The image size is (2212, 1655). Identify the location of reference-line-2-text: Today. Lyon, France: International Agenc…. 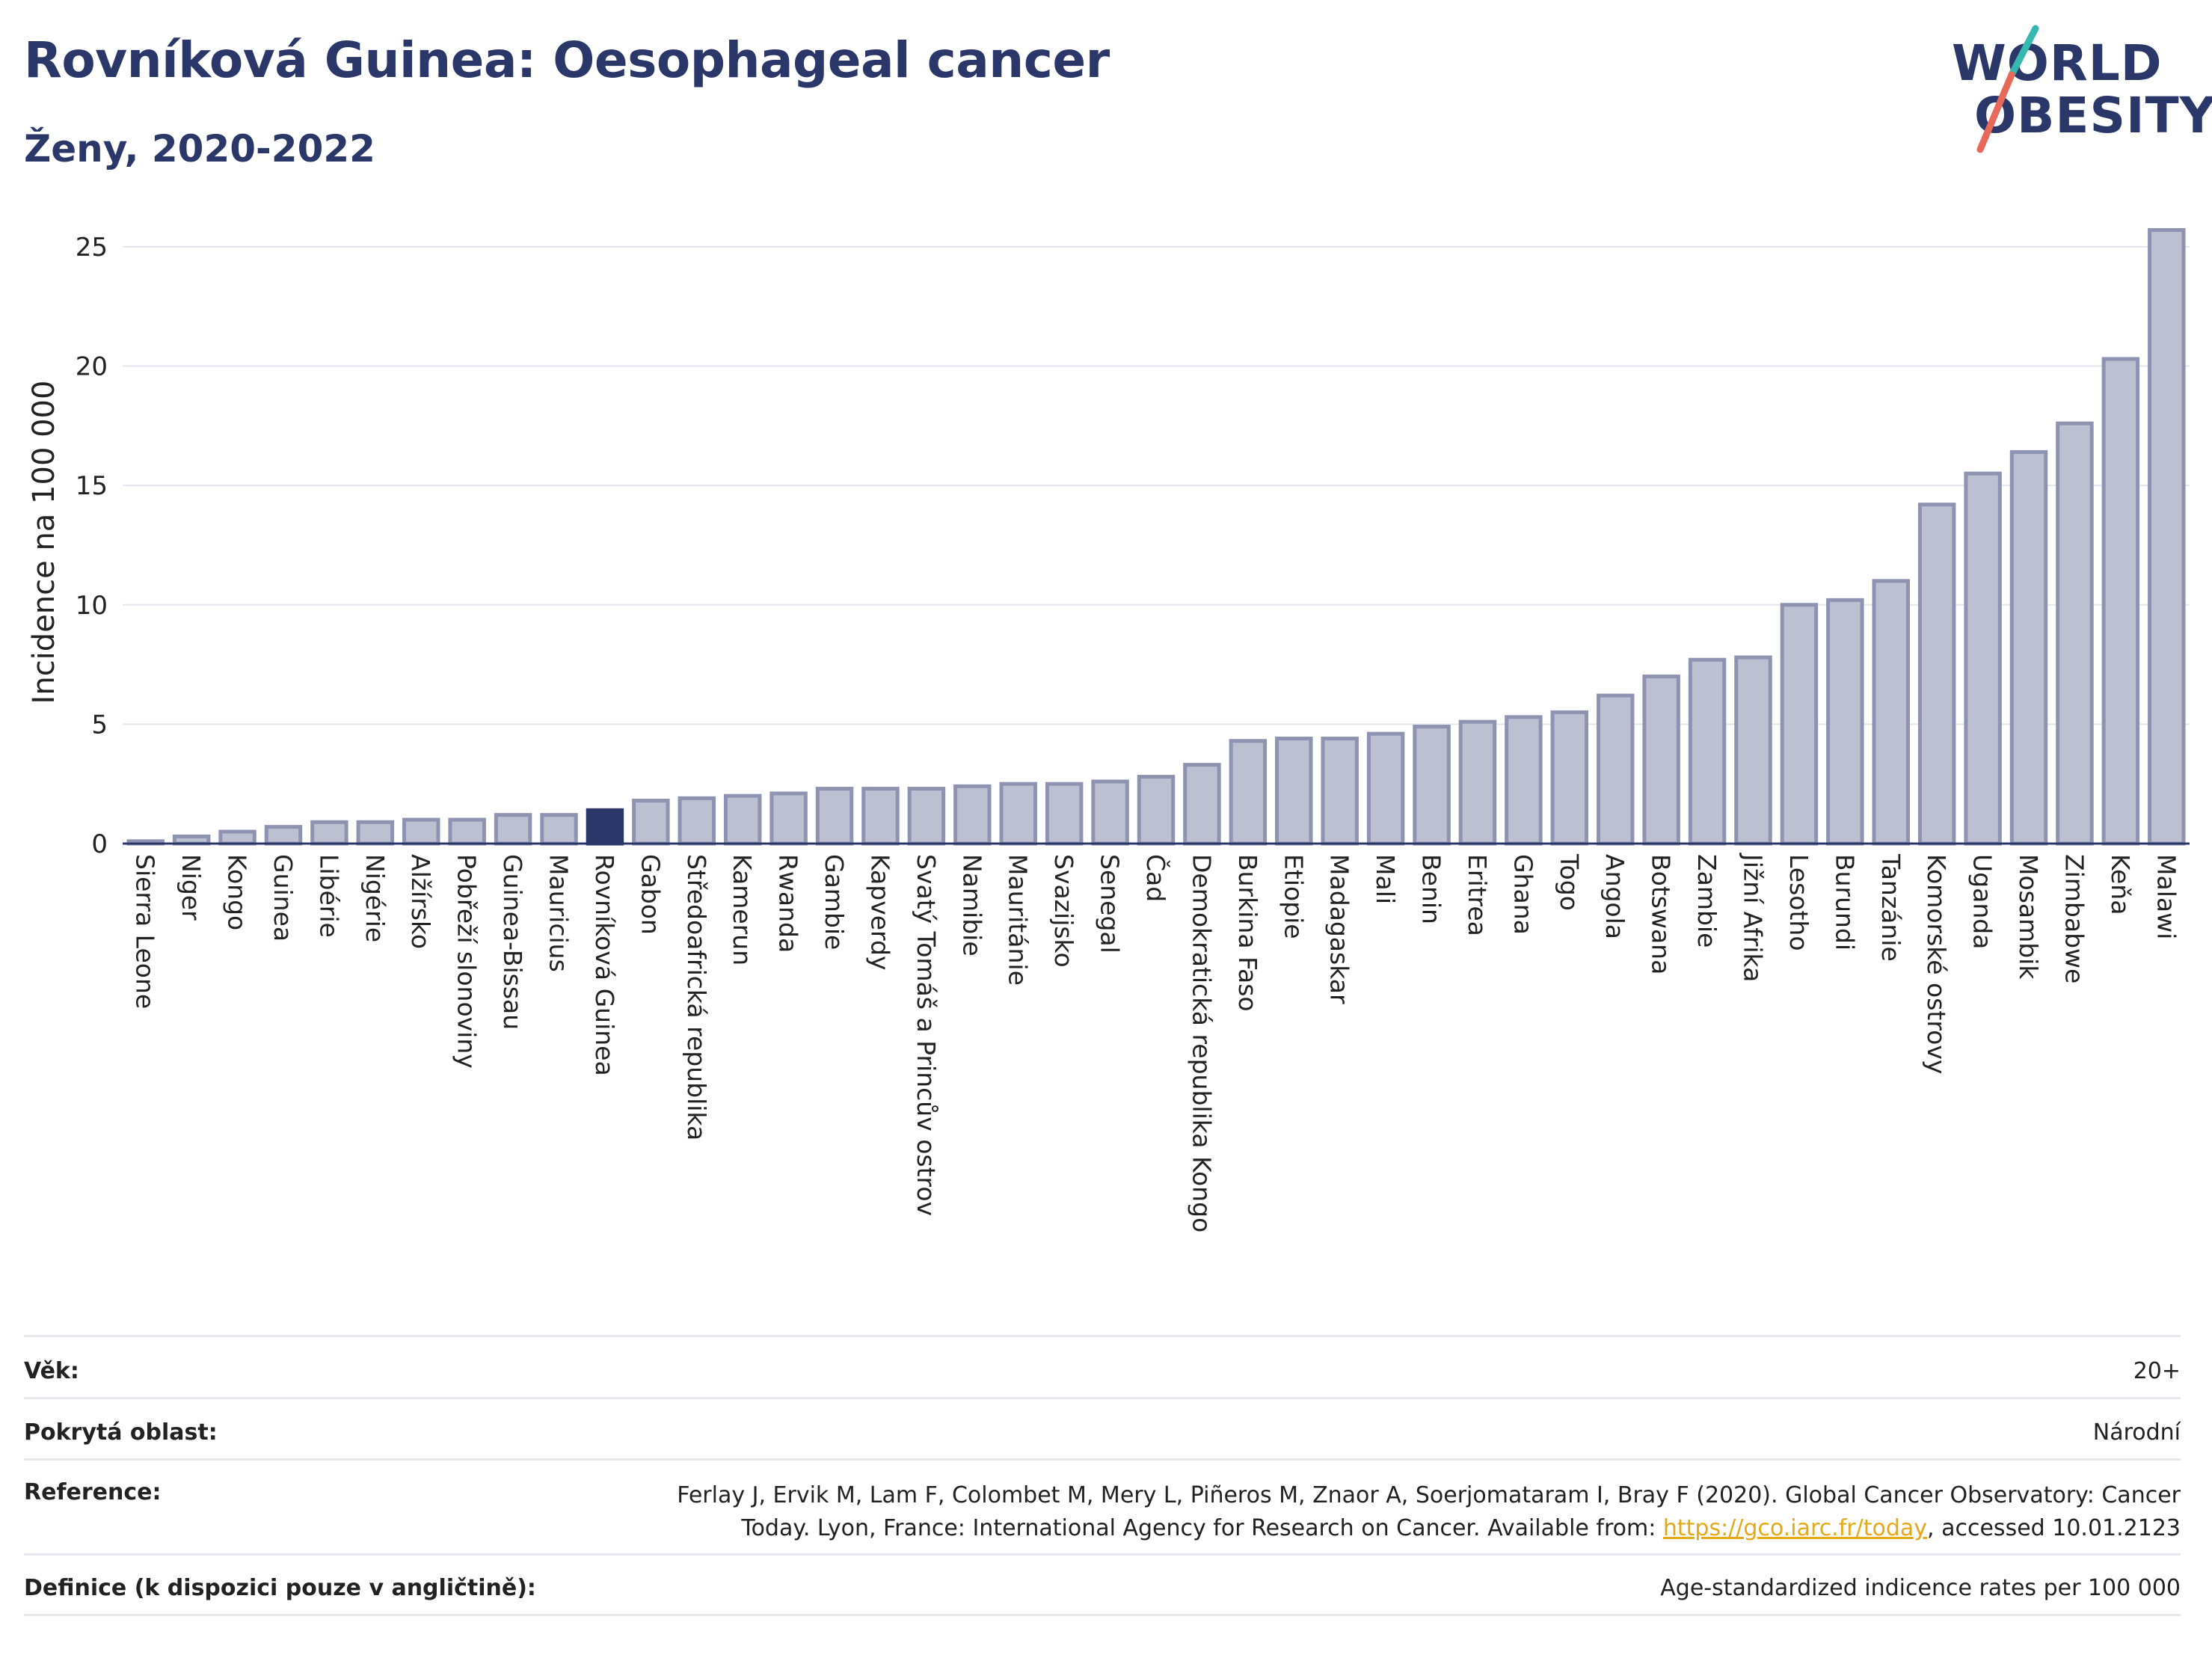
(1202, 1528).